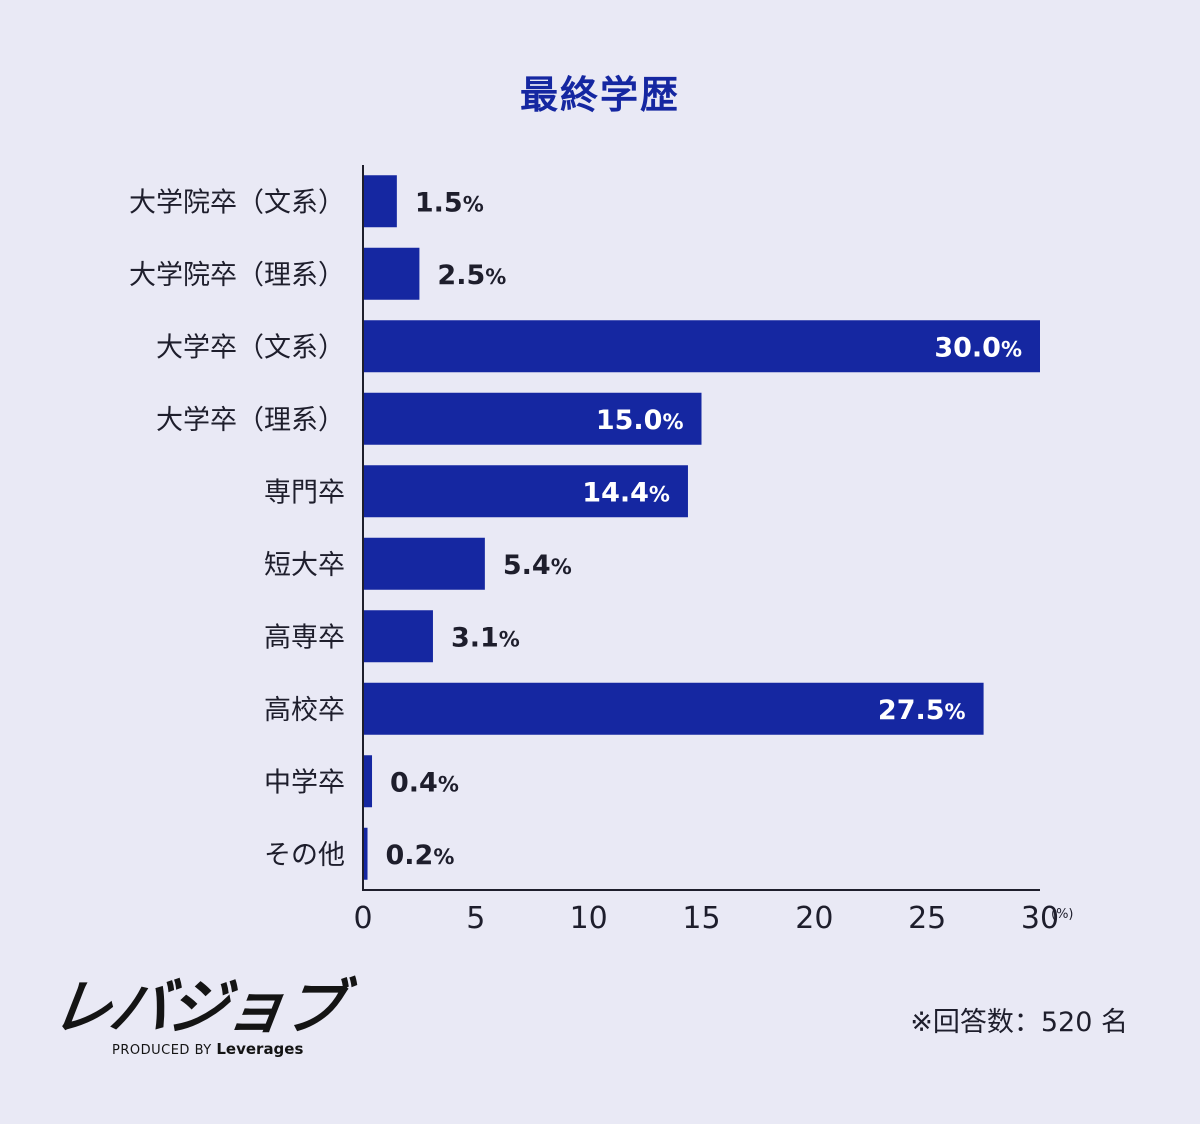 Image resolution: width=1200 pixels, height=1124 pixels. What do you see at coordinates (162, 1050) in the screenshot?
I see `logo-tagline-prefix: PRODUCED BY` at bounding box center [162, 1050].